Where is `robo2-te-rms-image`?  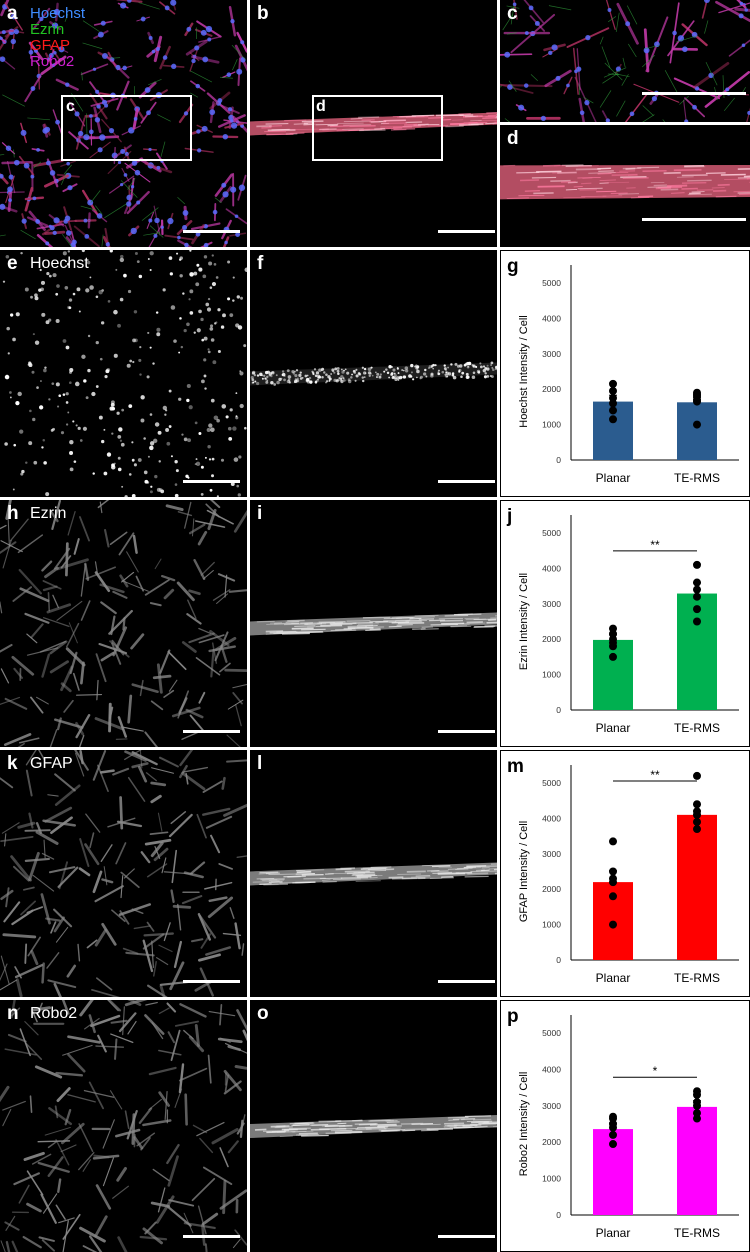
robo2-te-rms-image is located at coordinates (373, 1127).